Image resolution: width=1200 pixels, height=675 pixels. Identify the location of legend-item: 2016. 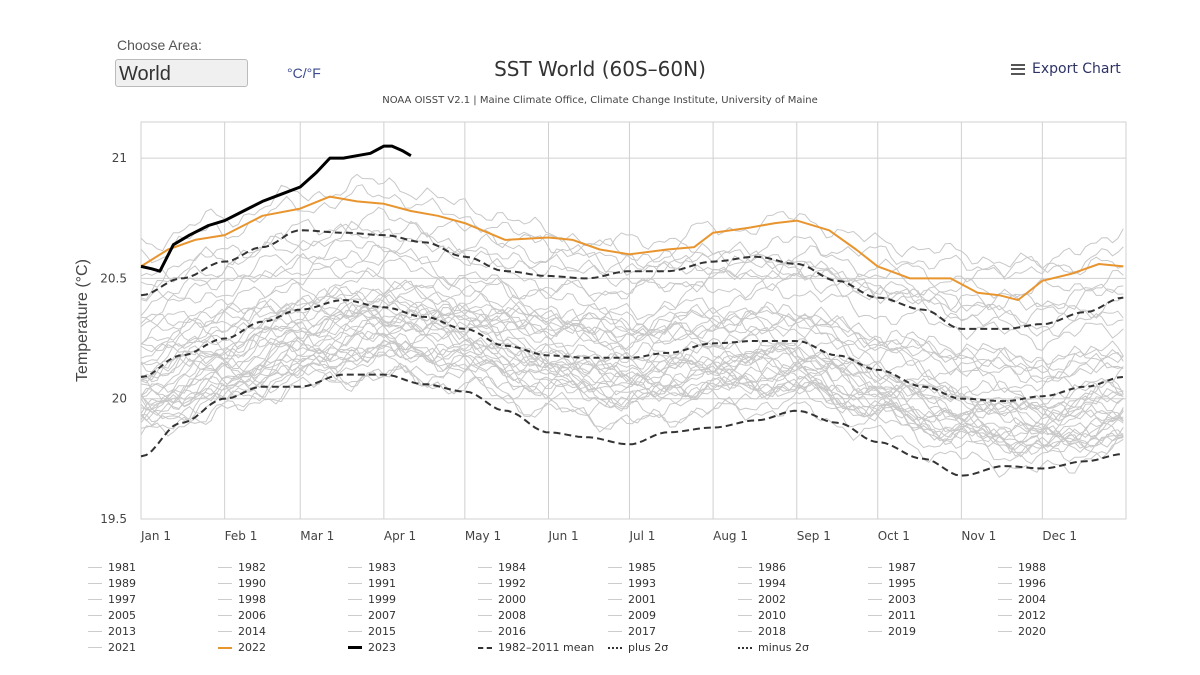
(502, 631).